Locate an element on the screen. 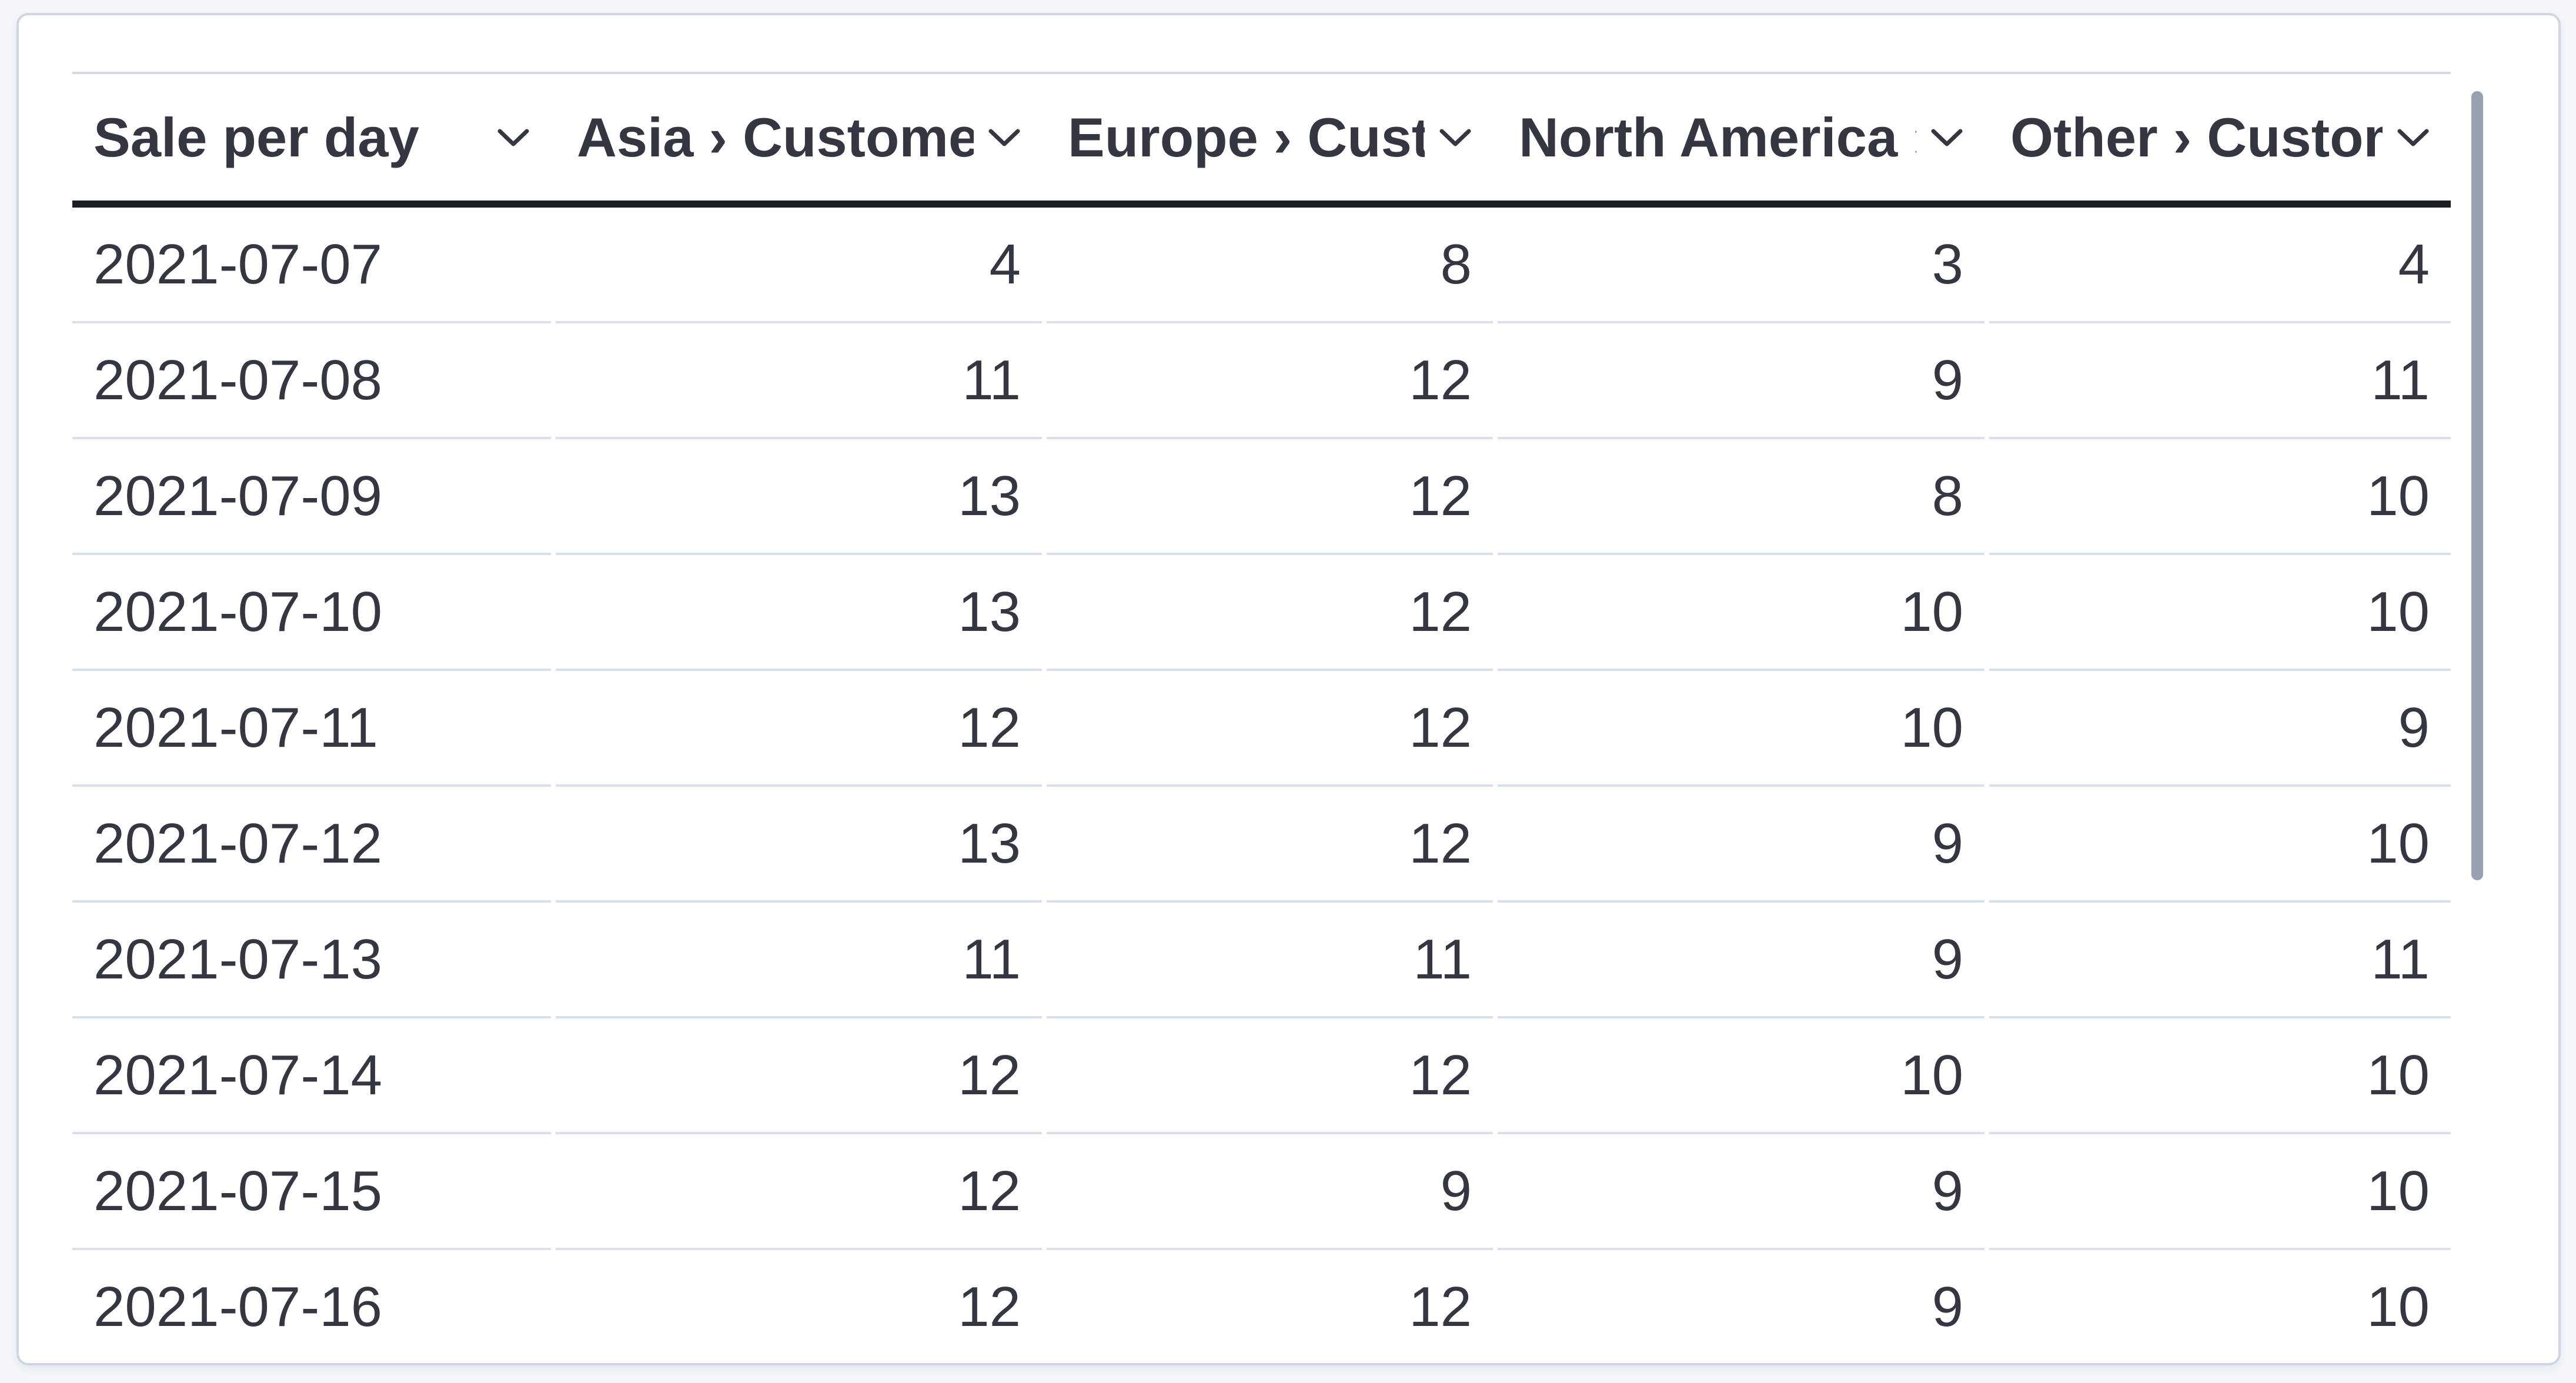 This screenshot has width=2576, height=1383. date-cell: 2021-07-10 is located at coordinates (311, 613).